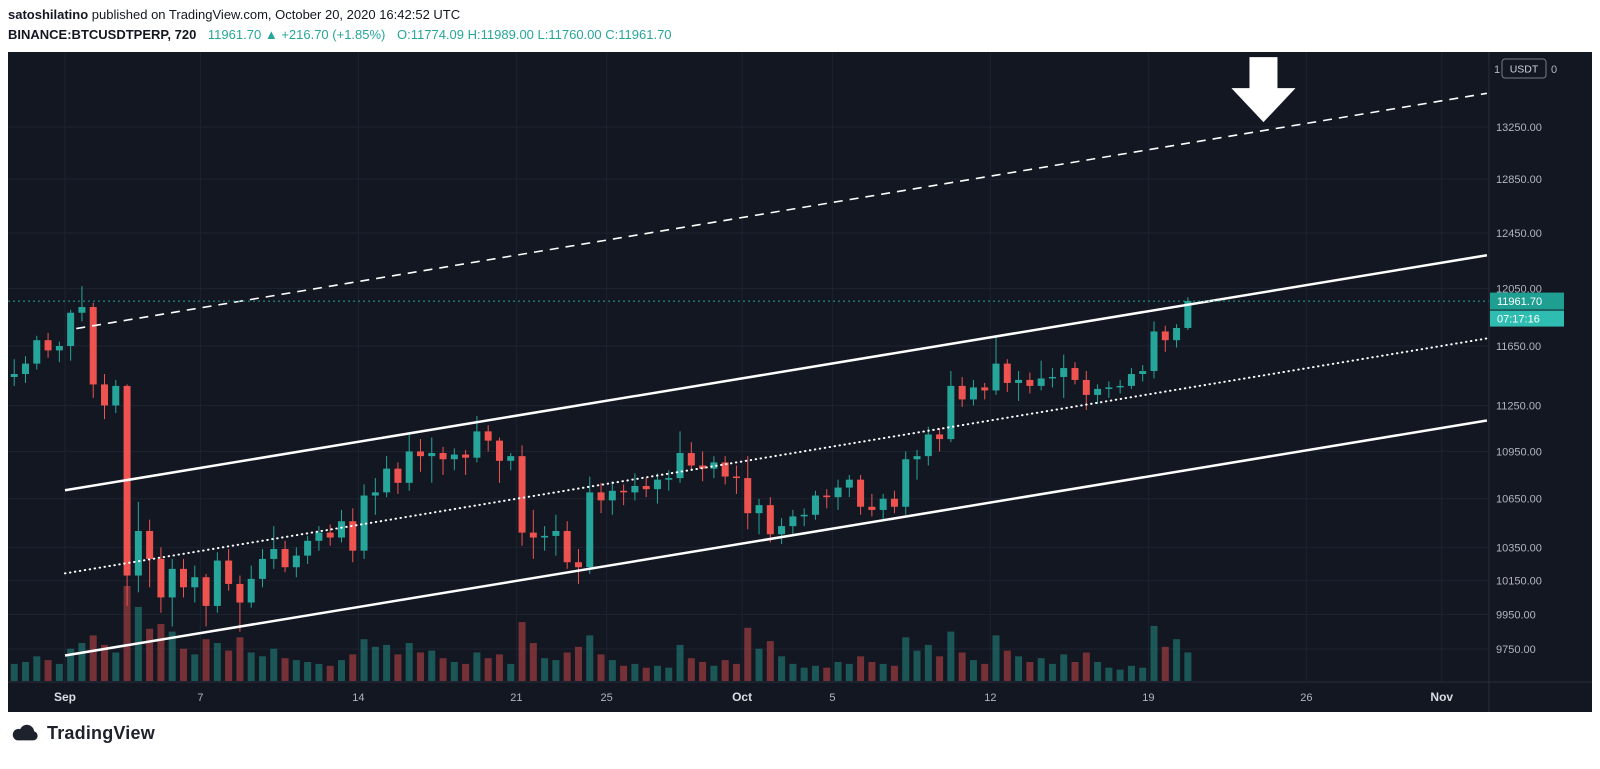 The height and width of the screenshot is (769, 1600). I want to click on ohlc-open-label: O:, so click(404, 34).